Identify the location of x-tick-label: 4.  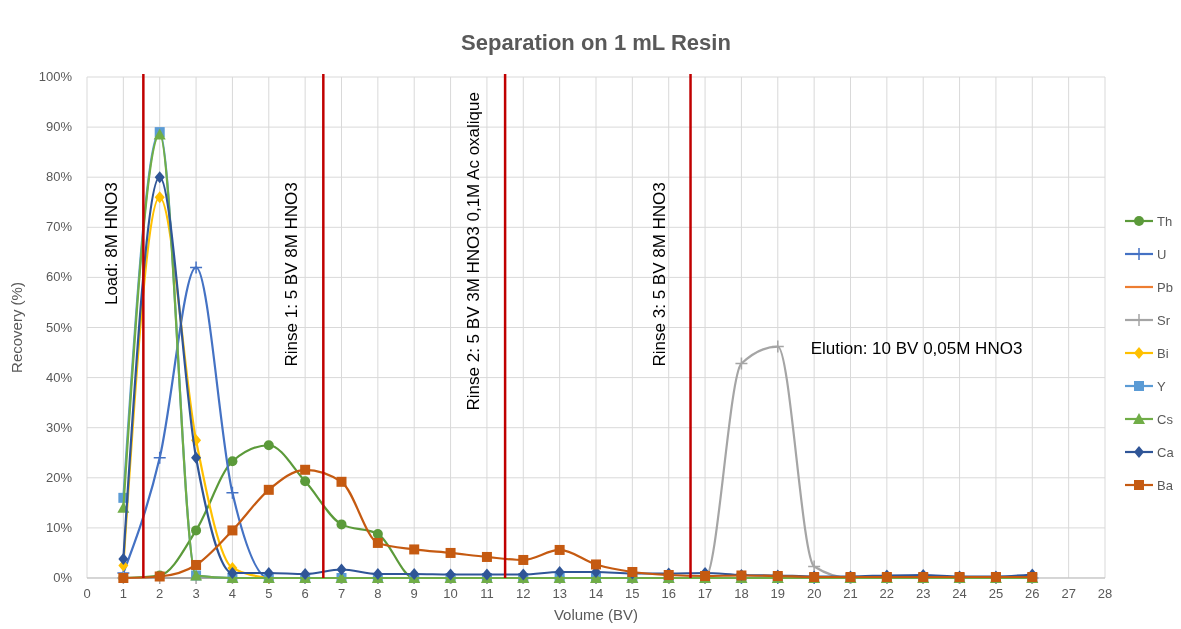
(232, 593).